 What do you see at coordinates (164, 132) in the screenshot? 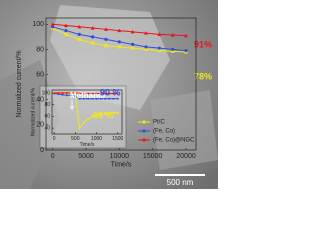
I see `legend-label: (Fe, Co)` at bounding box center [164, 132].